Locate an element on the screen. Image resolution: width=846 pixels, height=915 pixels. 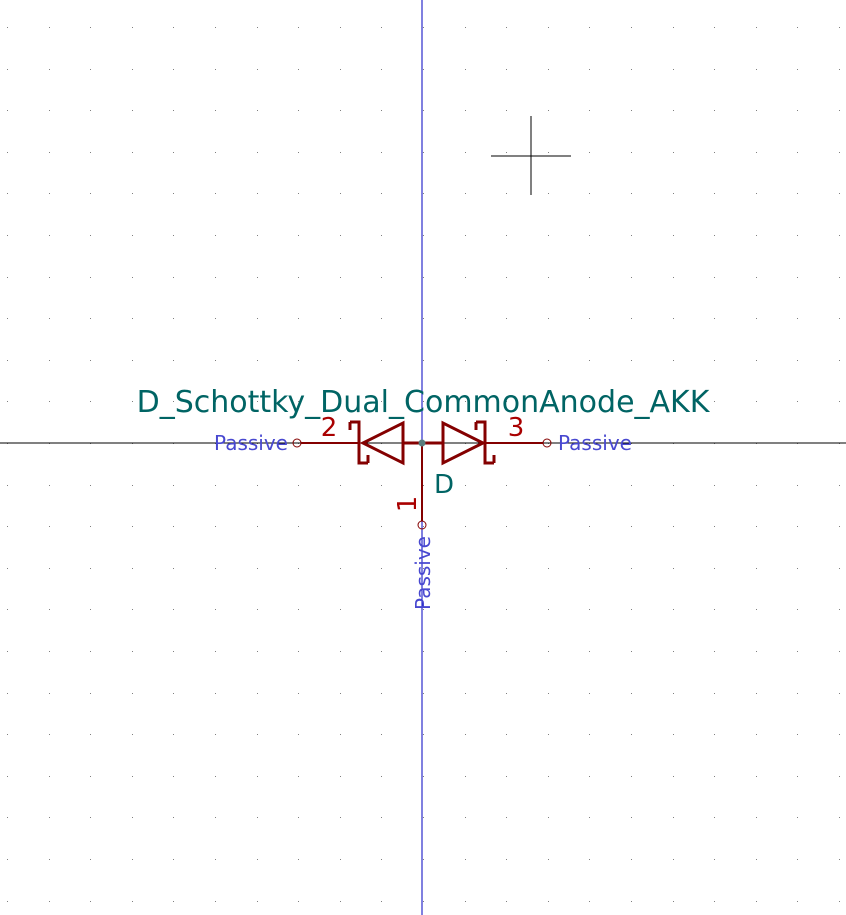
pin-1-type-label: Passive is located at coordinates (423, 573).